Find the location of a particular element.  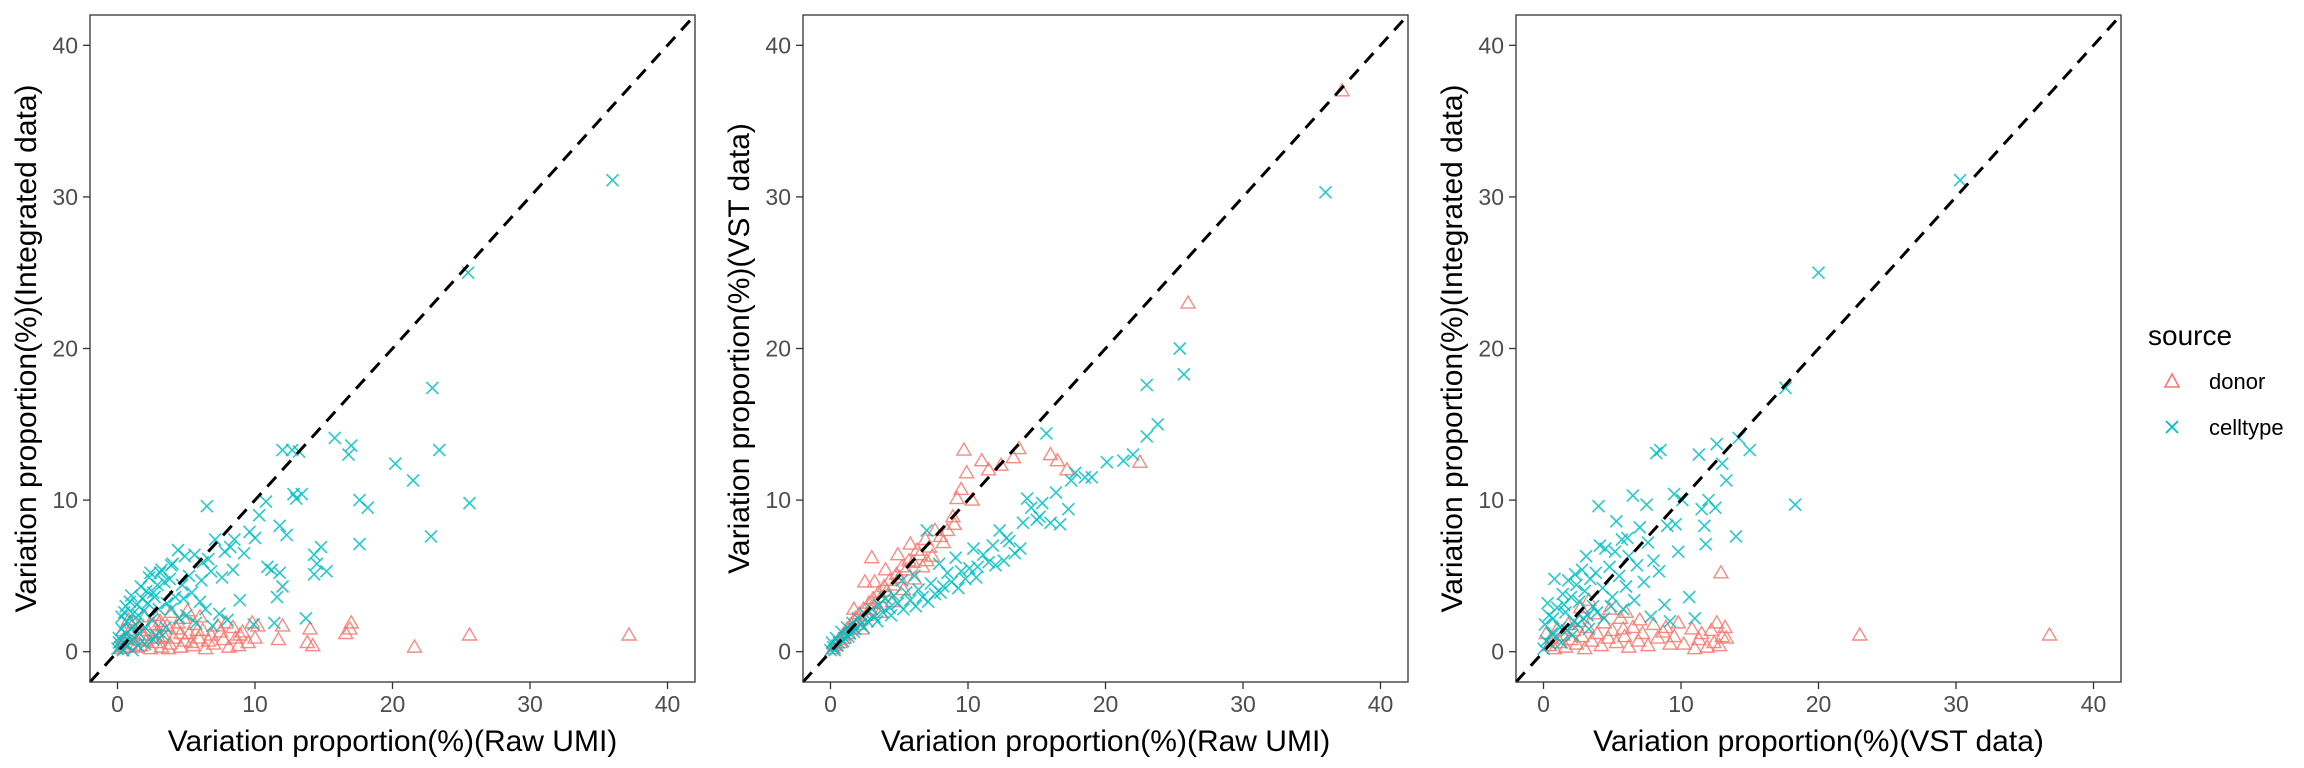

x-tick-label: 0 is located at coordinates (1543, 704).